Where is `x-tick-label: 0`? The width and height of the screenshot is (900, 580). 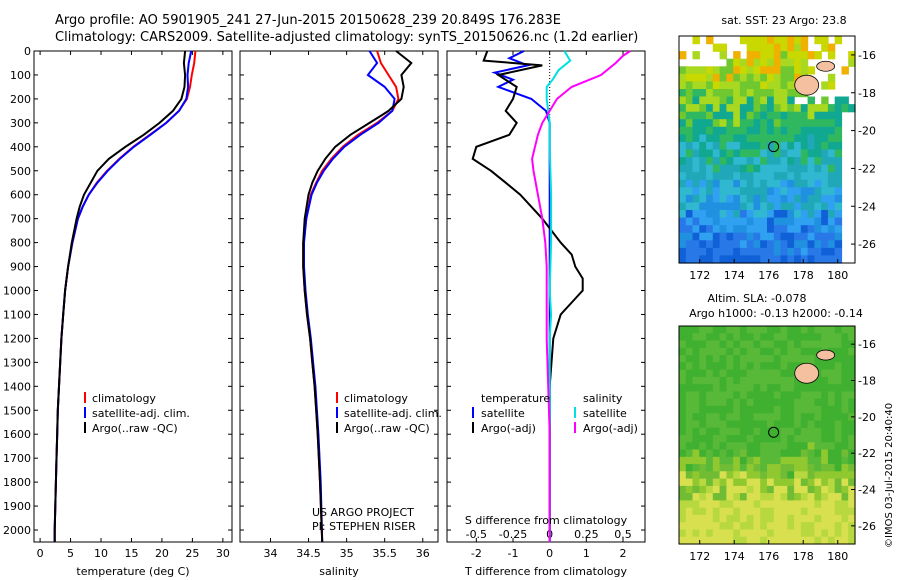
x-tick-label: 0 is located at coordinates (549, 553).